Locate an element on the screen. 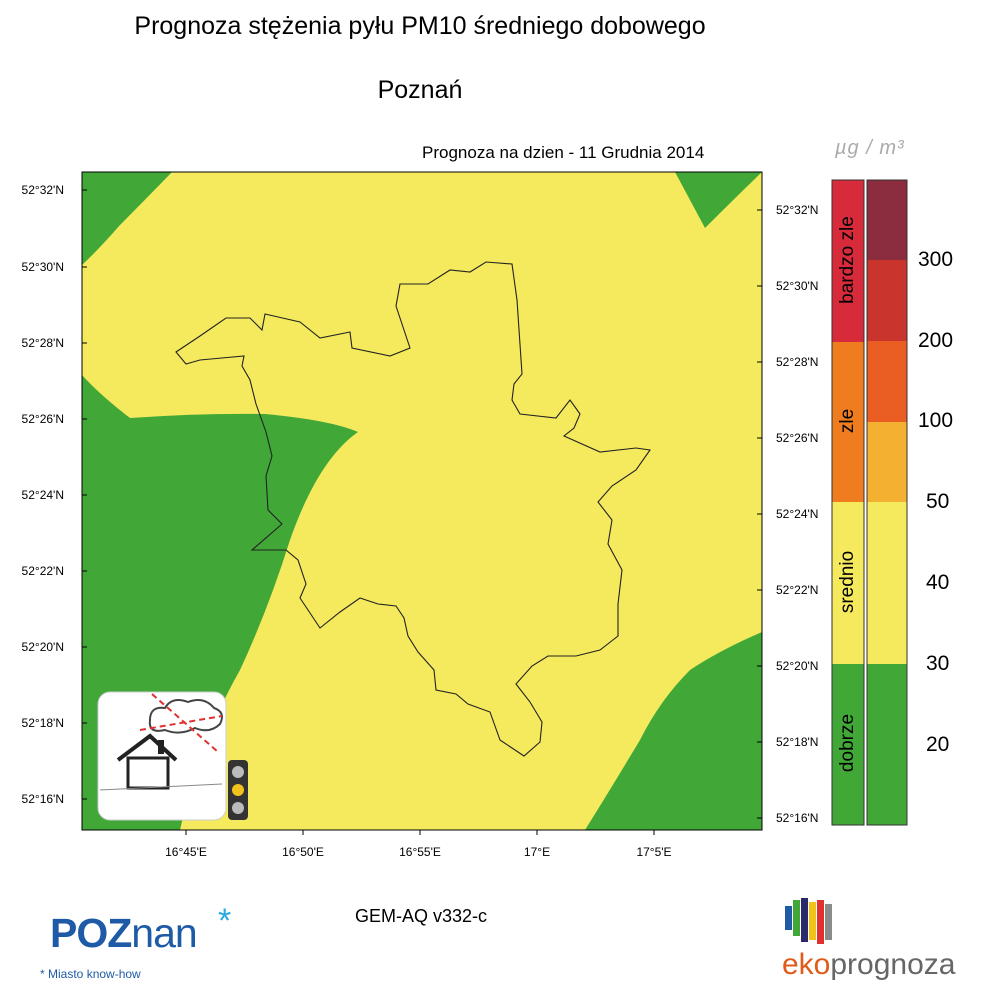 The width and height of the screenshot is (1000, 1000). lon-tick: 16°45'E is located at coordinates (186, 852).